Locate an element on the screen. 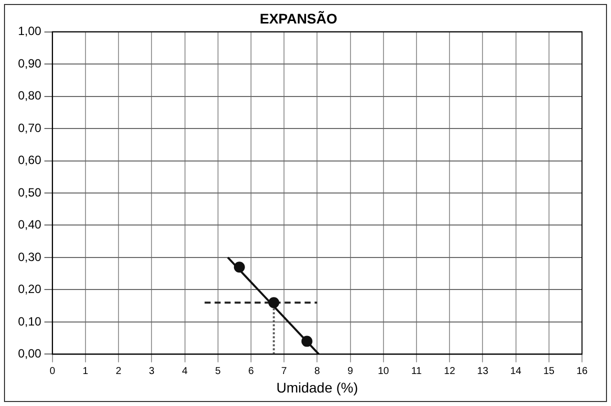 Image resolution: width=611 pixels, height=406 pixels. y-tick-label: 0,90 is located at coordinates (30, 63).